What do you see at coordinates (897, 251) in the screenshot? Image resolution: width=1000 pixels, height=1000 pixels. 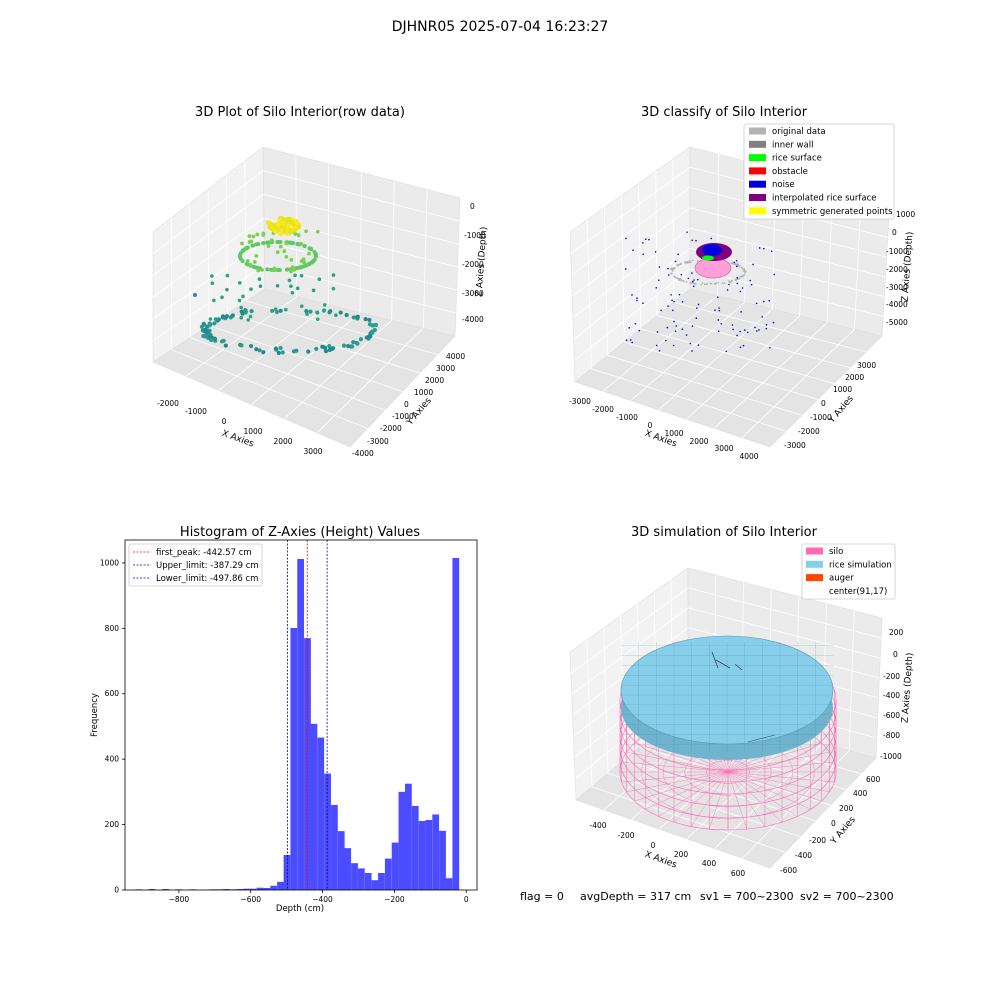 I see `panel2-ztick: -1000` at bounding box center [897, 251].